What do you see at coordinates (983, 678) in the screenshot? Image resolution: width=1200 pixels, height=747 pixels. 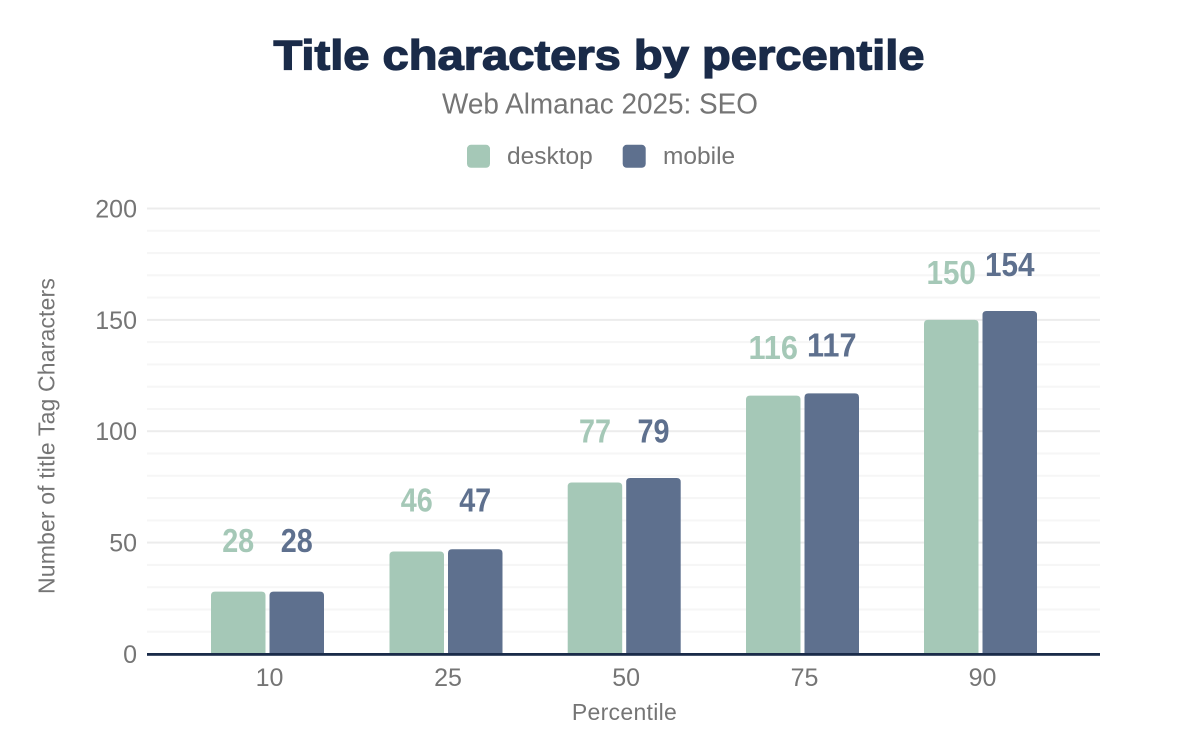 I see `svg-text: 90` at bounding box center [983, 678].